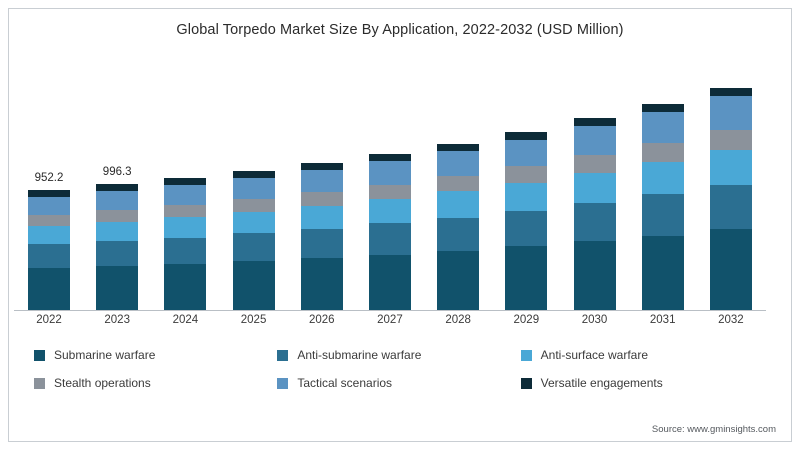  What do you see at coordinates (359, 355) in the screenshot?
I see `legend-label: Anti-submarine warfare` at bounding box center [359, 355].